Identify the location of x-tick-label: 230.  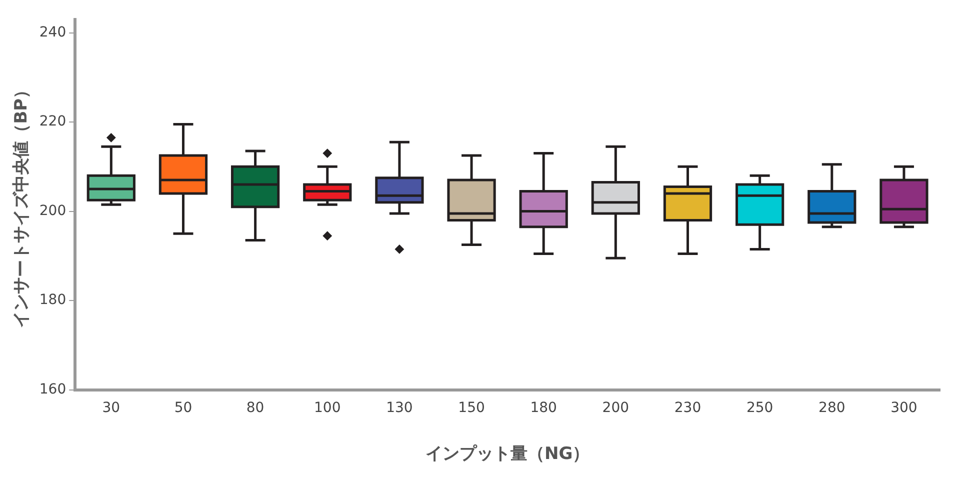
(688, 408).